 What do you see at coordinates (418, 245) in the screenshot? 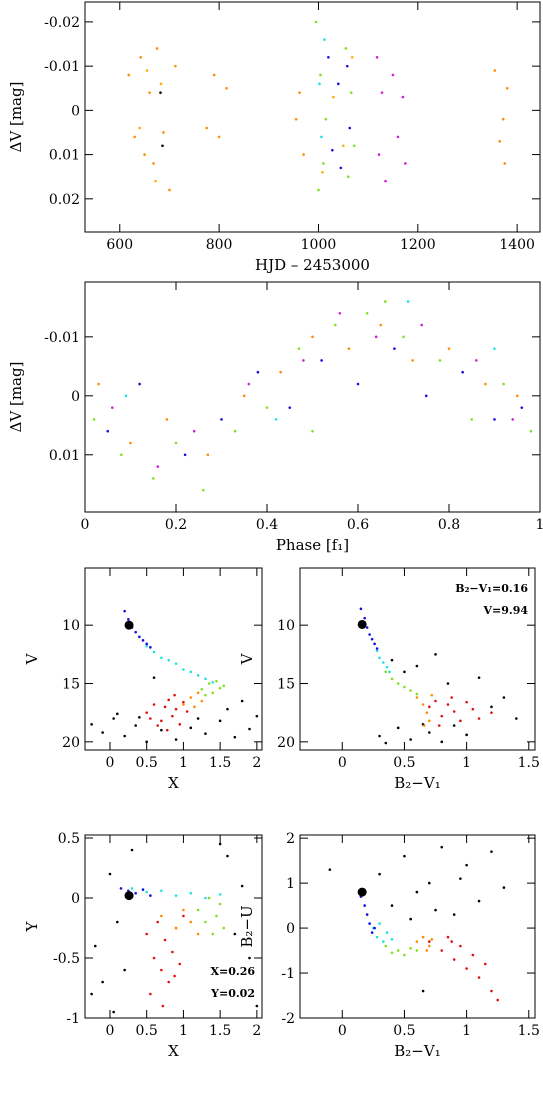
I see `x-tick-label: 1200` at bounding box center [418, 245].